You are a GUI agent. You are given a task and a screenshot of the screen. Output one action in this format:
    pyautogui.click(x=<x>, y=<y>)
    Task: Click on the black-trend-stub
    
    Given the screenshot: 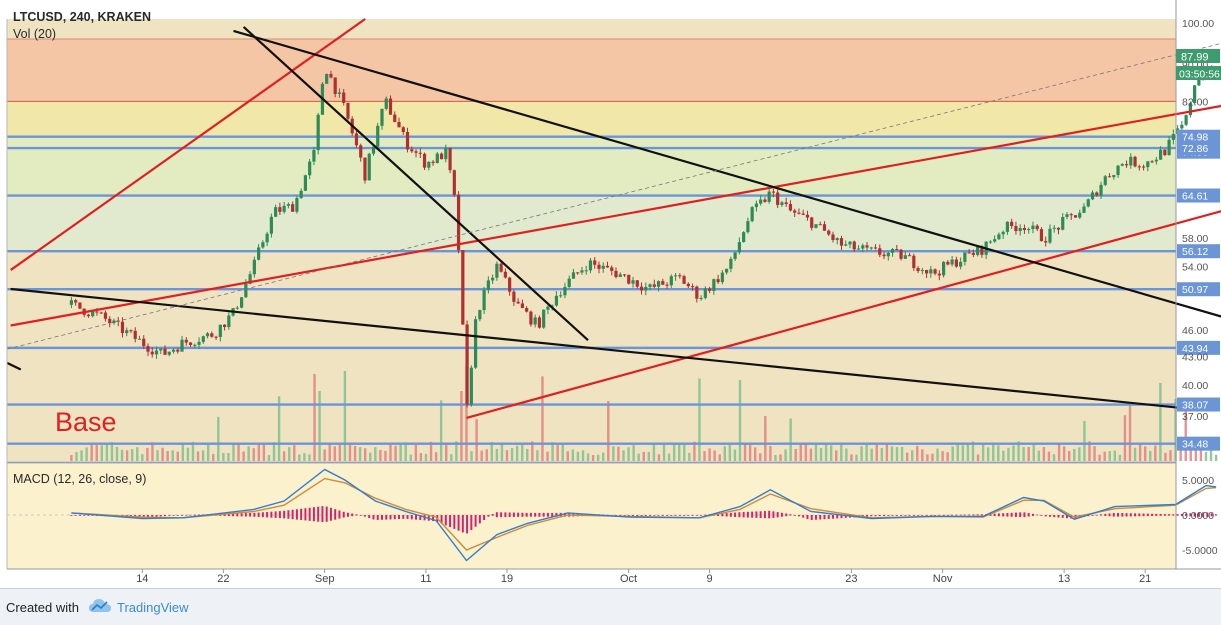 What is the action you would take?
    pyautogui.click(x=14, y=366)
    